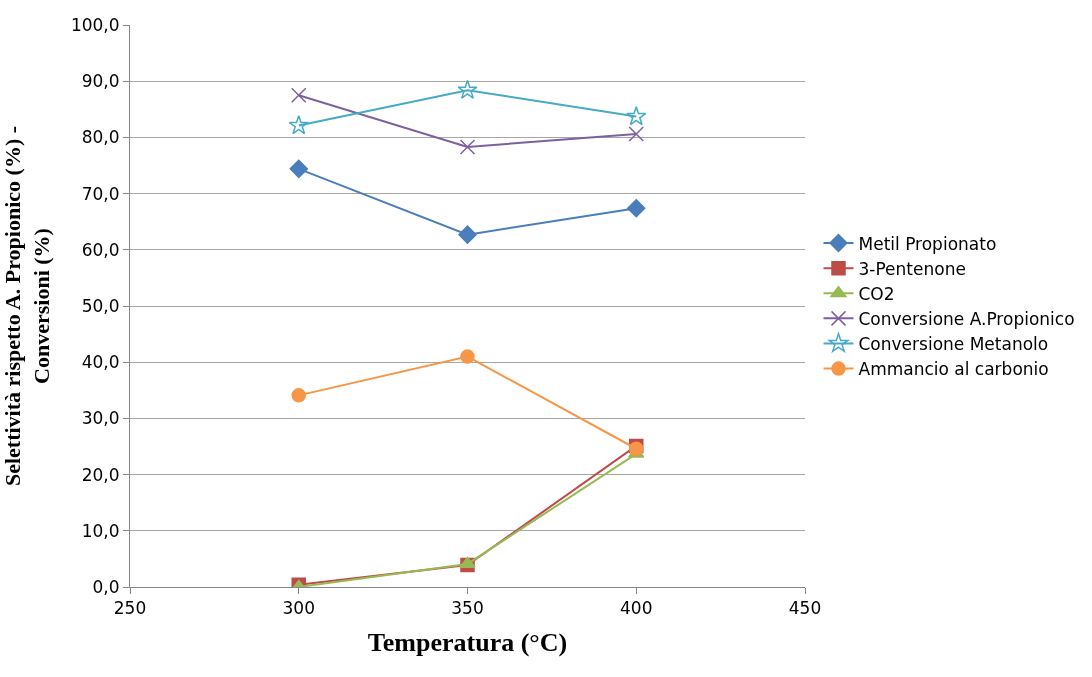  What do you see at coordinates (100, 305) in the screenshot?
I see `y-tick-label: 50,0` at bounding box center [100, 305].